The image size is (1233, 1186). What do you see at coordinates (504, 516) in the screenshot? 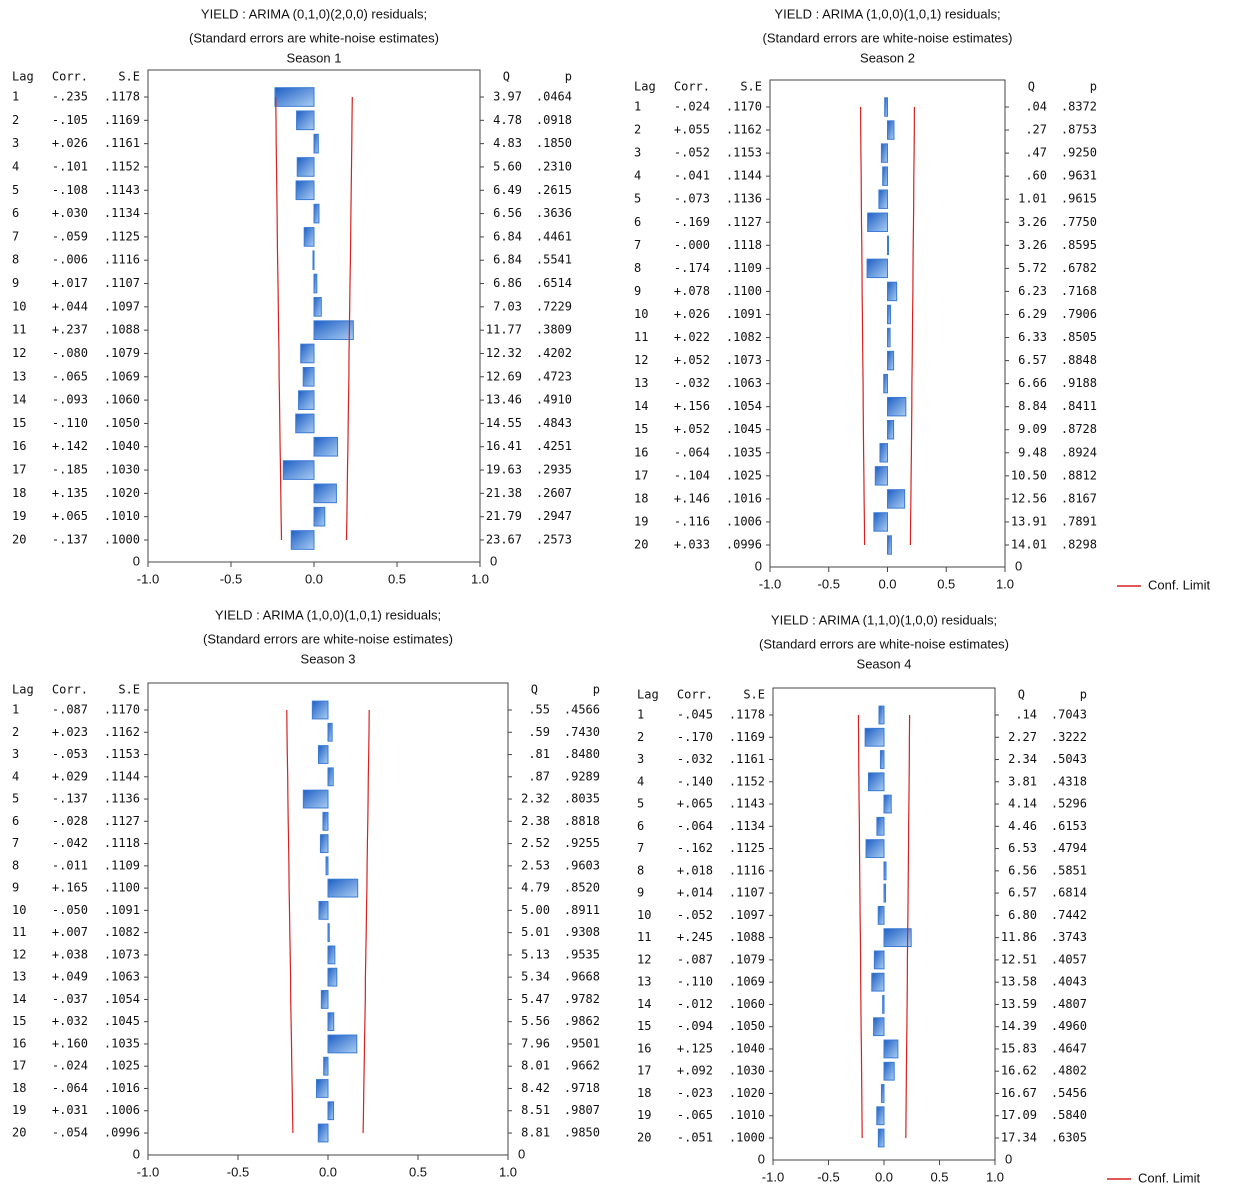
I see `q-label: 21.79` at bounding box center [504, 516].